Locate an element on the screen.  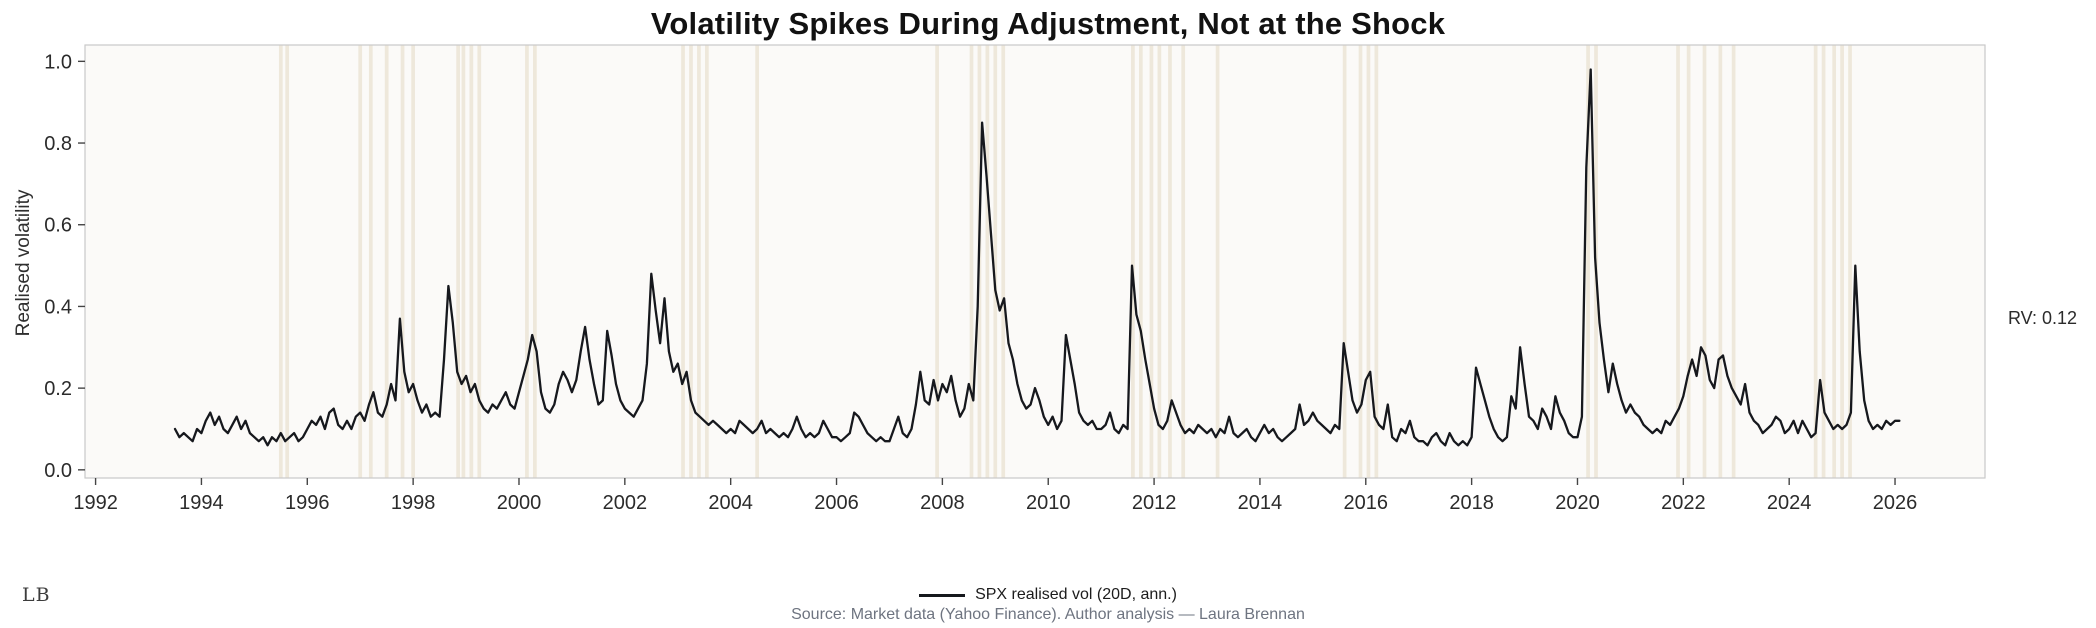
y-tick-label: 0.0 is located at coordinates (58, 471).